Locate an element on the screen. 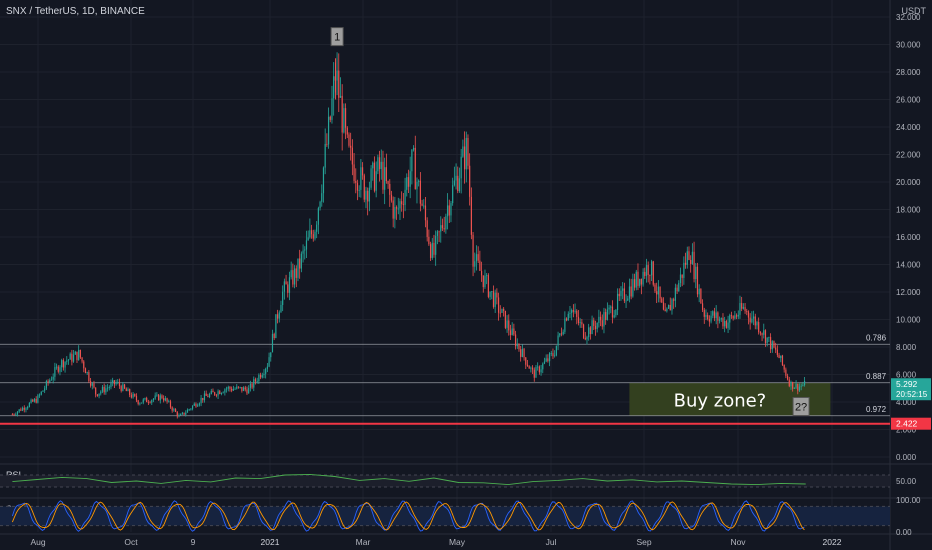 The width and height of the screenshot is (932, 550). y-tick-9: 20.000 is located at coordinates (908, 182).